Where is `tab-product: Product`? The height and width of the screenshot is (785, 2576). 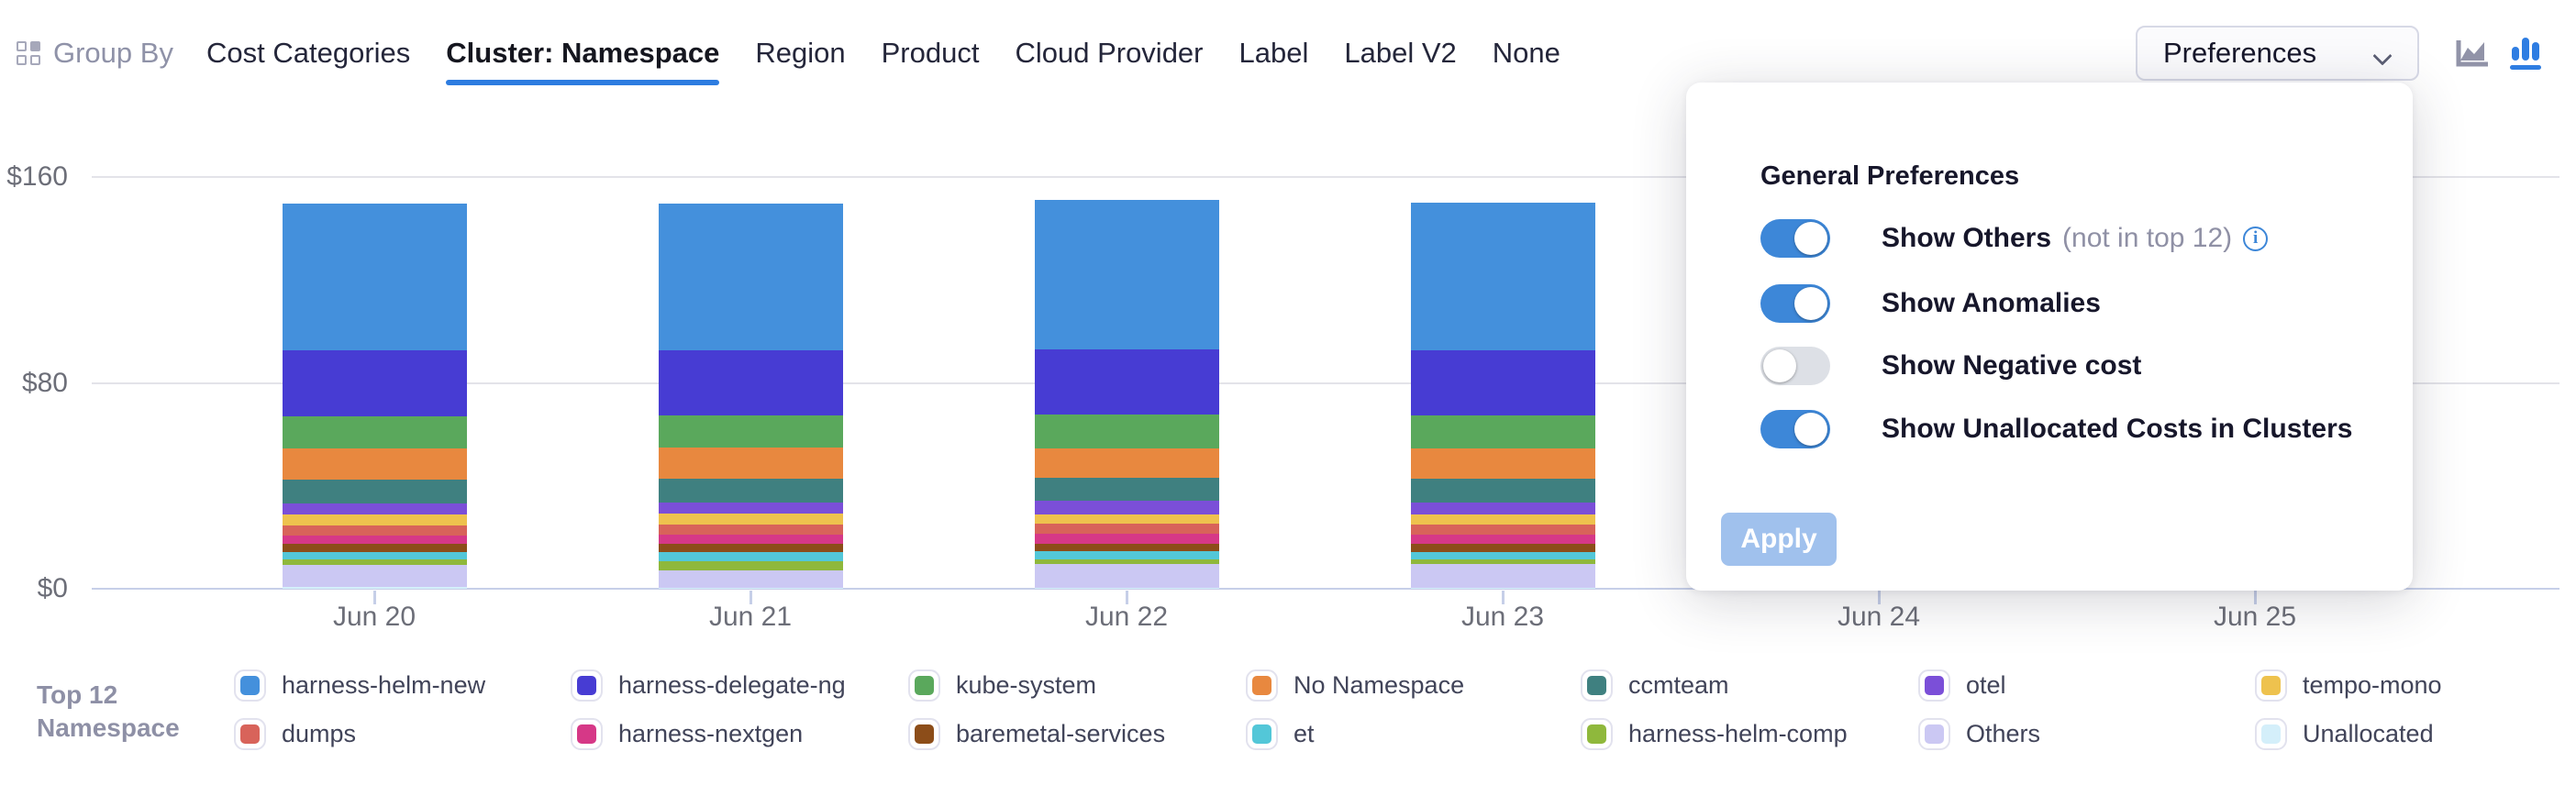
tab-product: Product is located at coordinates (930, 53).